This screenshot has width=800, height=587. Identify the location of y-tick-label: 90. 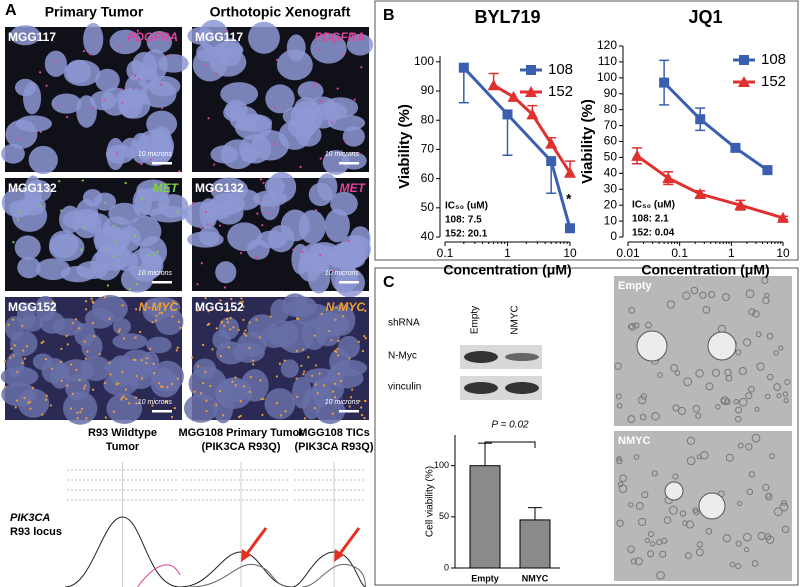
(428, 90).